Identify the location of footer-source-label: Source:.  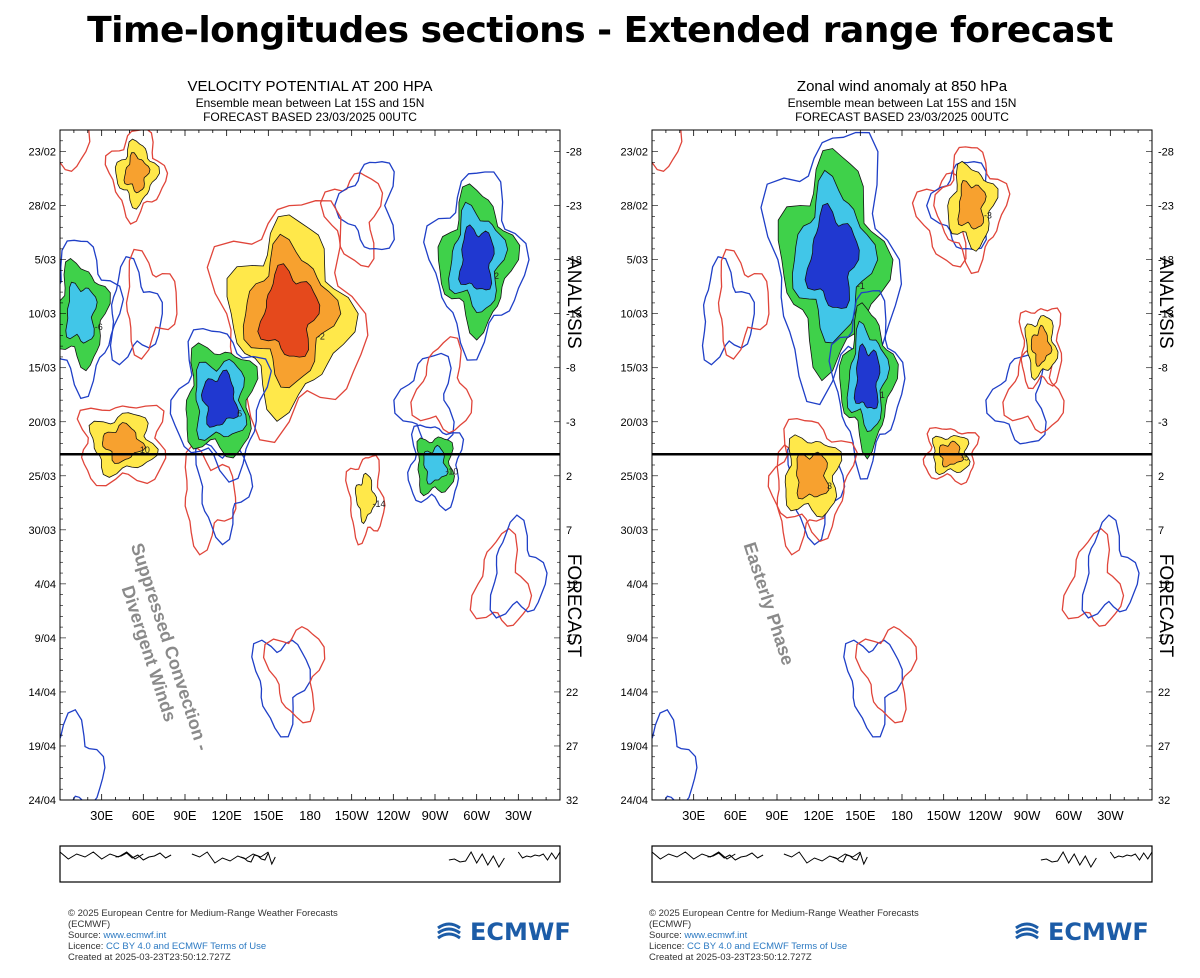
(665, 935).